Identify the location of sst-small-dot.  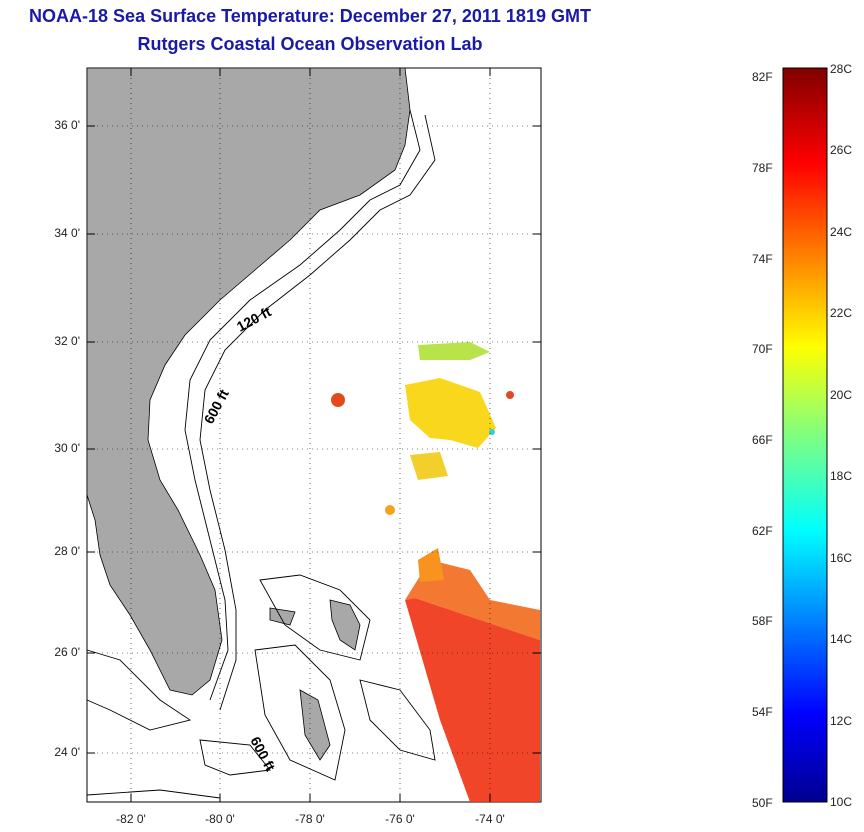
(510, 395).